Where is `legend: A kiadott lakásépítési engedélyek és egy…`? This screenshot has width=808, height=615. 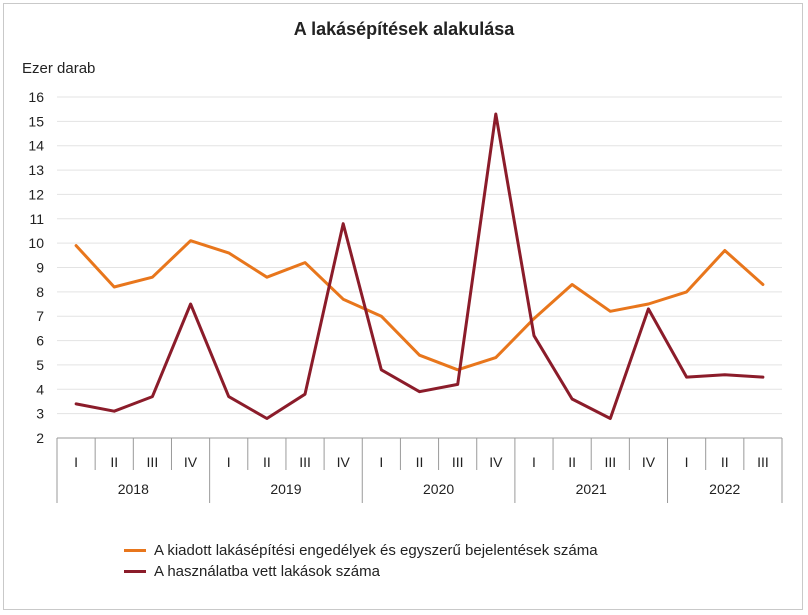
legend: A kiadott lakásépítési engedélyek és egy… is located at coordinates (361, 561).